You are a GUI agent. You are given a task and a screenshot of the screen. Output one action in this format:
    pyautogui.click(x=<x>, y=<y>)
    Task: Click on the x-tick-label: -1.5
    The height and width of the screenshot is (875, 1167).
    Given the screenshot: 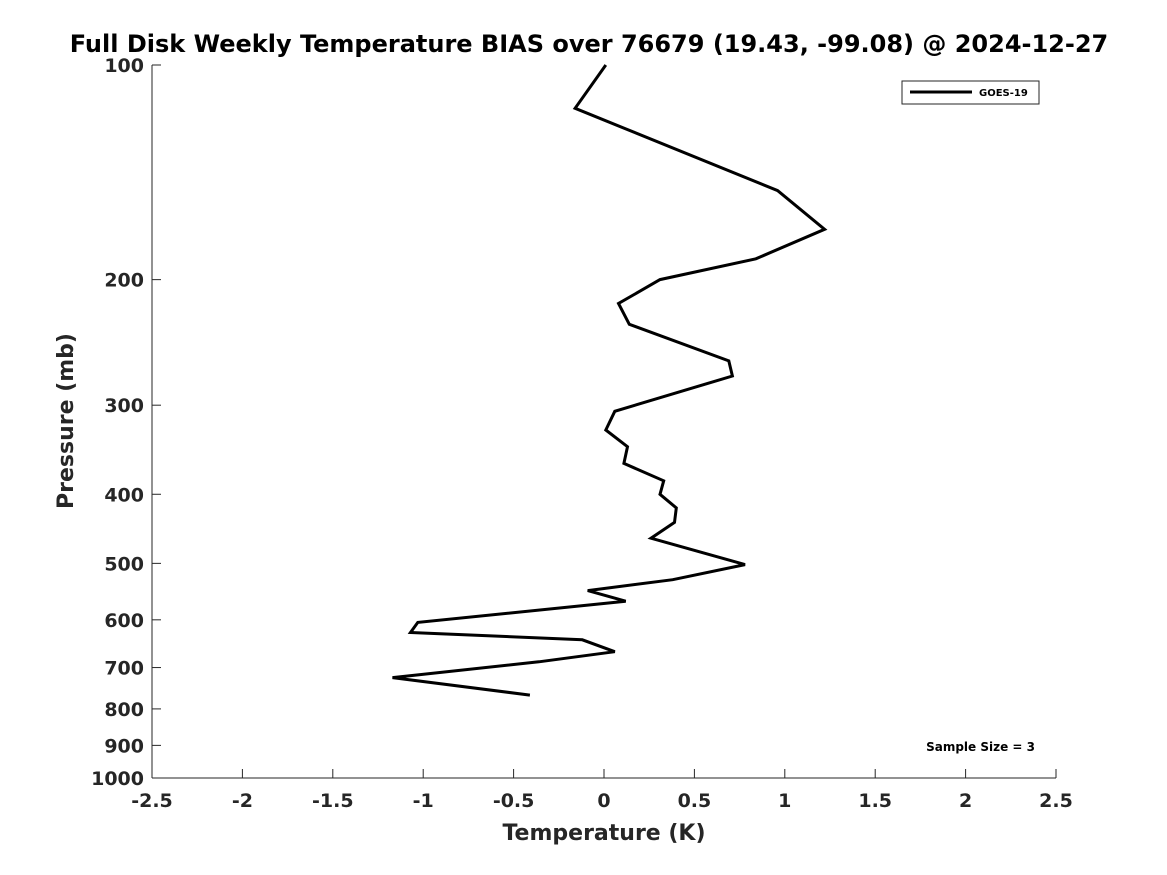 What is the action you would take?
    pyautogui.click(x=333, y=801)
    